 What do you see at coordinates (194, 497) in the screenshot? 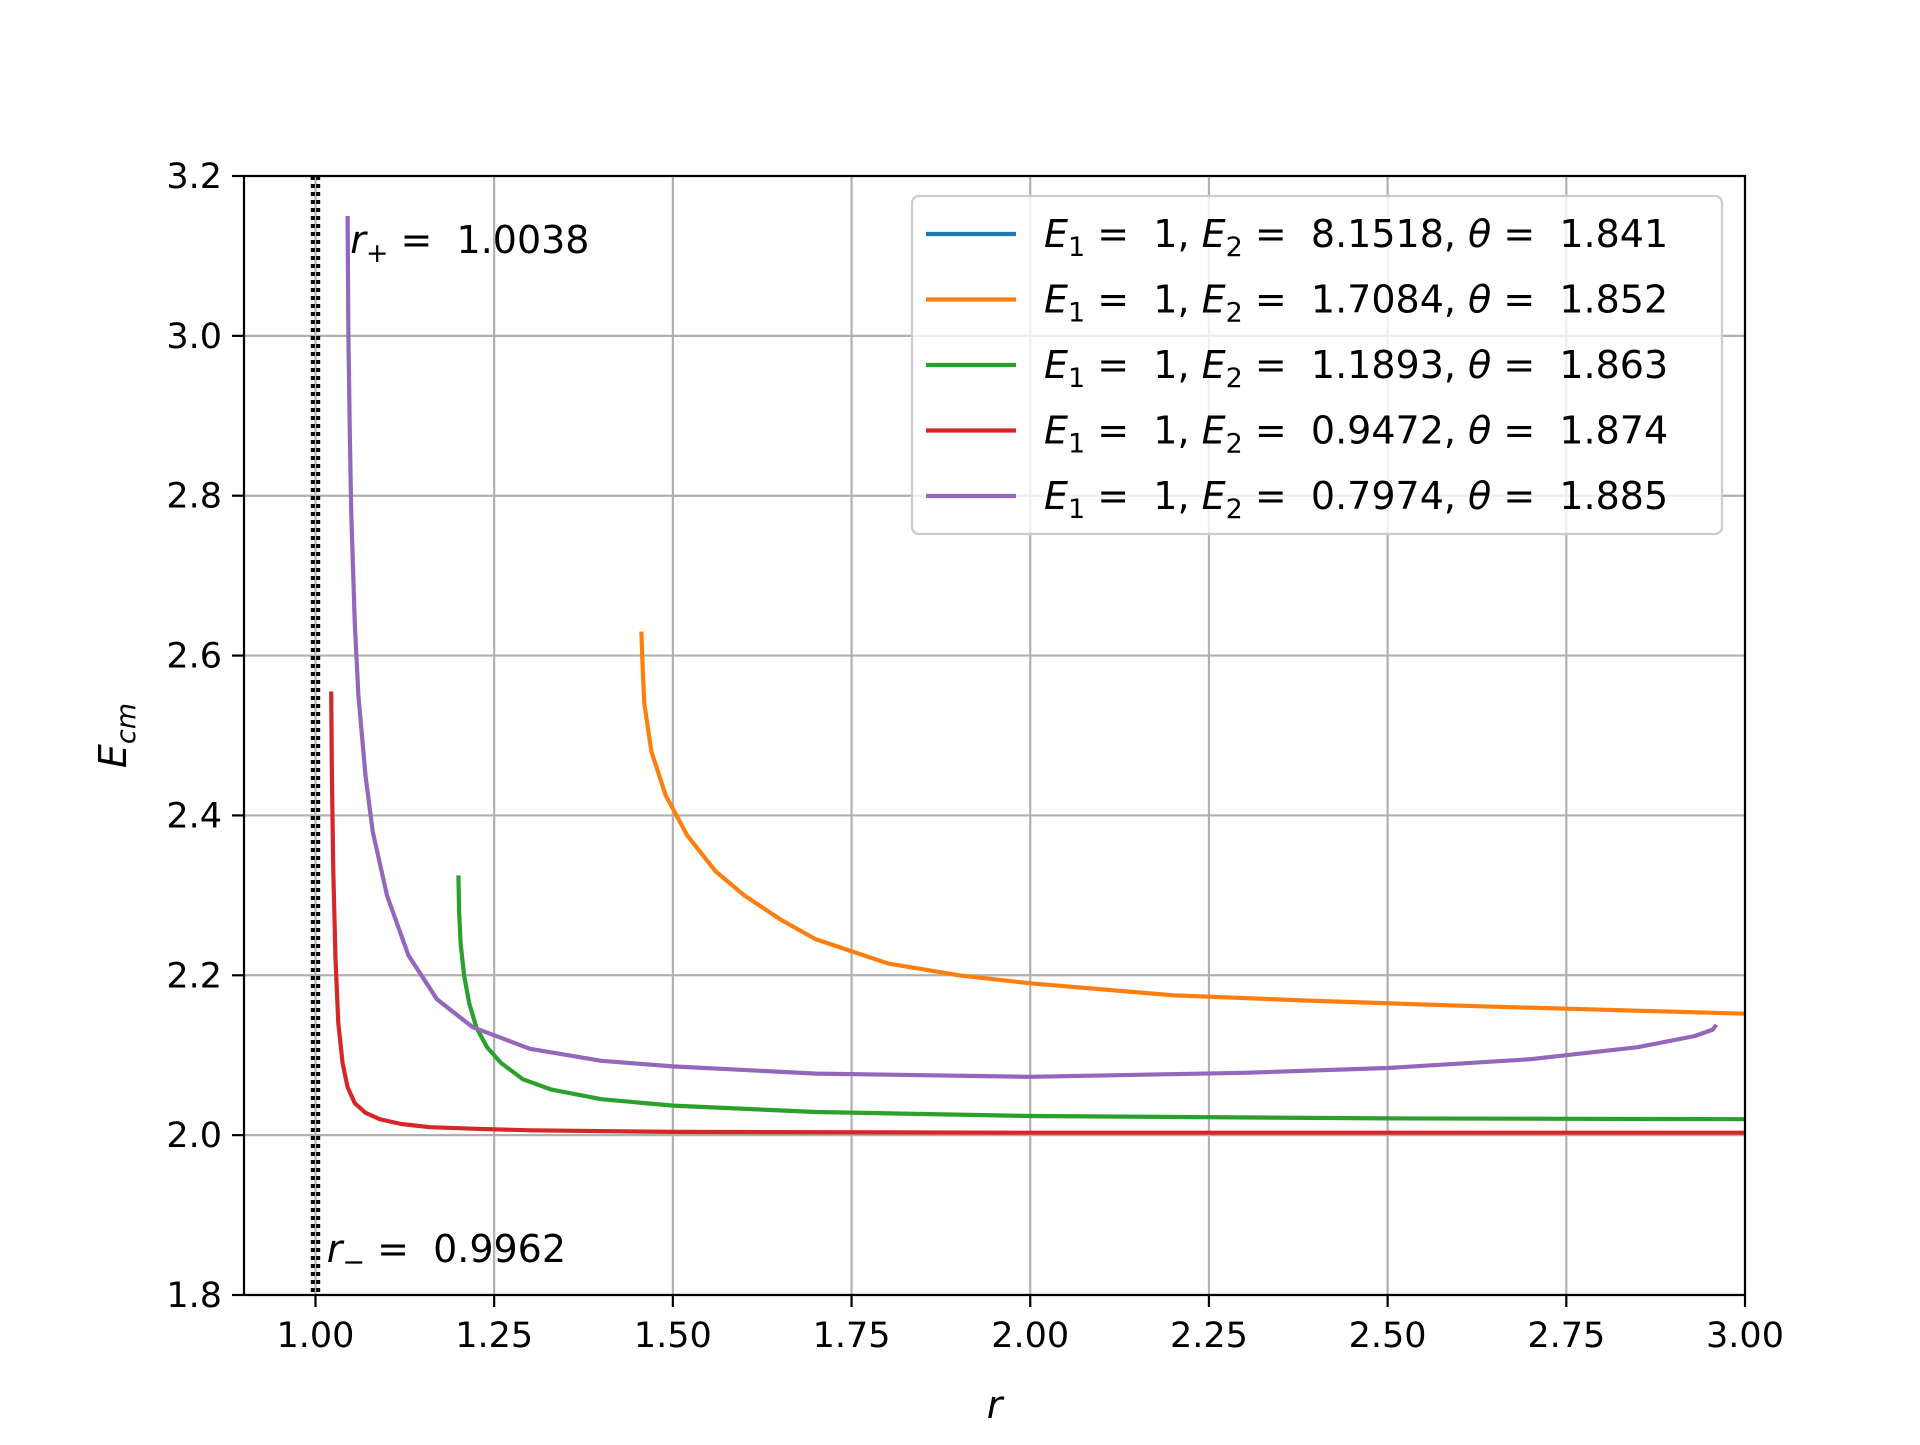
I see `y-tick-label: 2.8` at bounding box center [194, 497].